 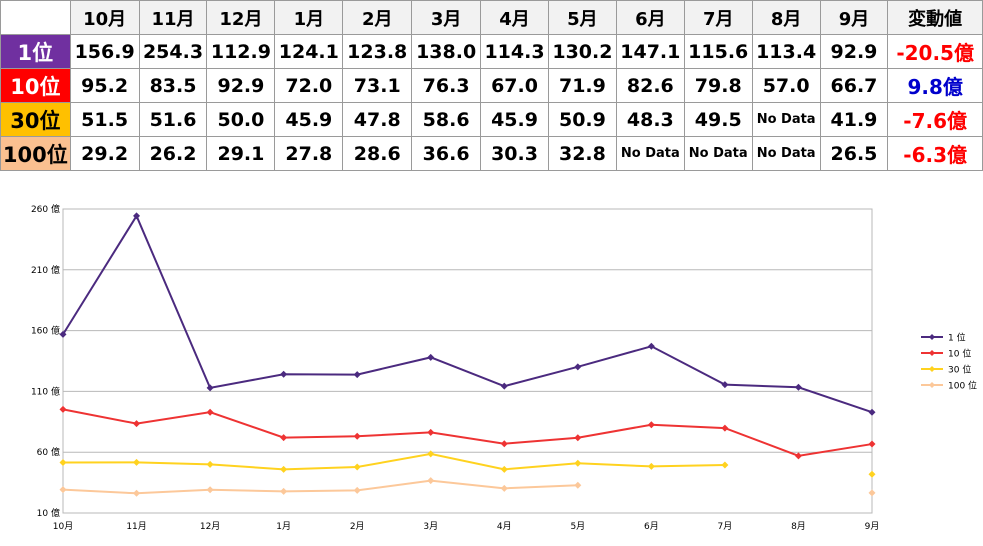 What do you see at coordinates (173, 153) in the screenshot?
I see `table-cell: 26.2` at bounding box center [173, 153].